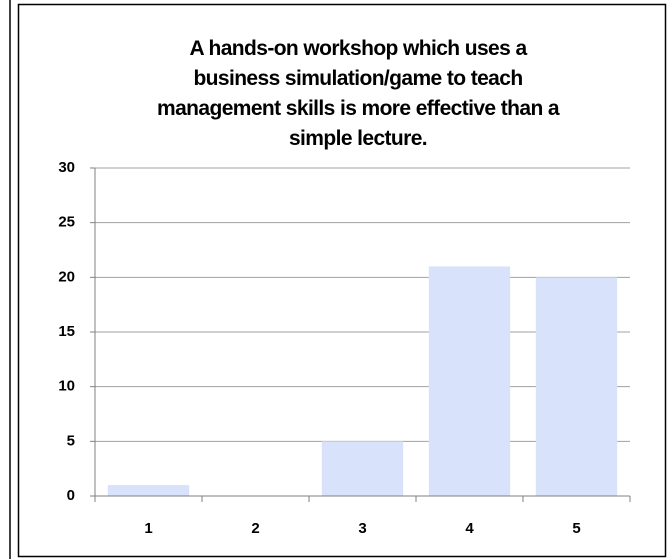 This screenshot has width=668, height=559. I want to click on y-tick-label: 0, so click(71, 495).